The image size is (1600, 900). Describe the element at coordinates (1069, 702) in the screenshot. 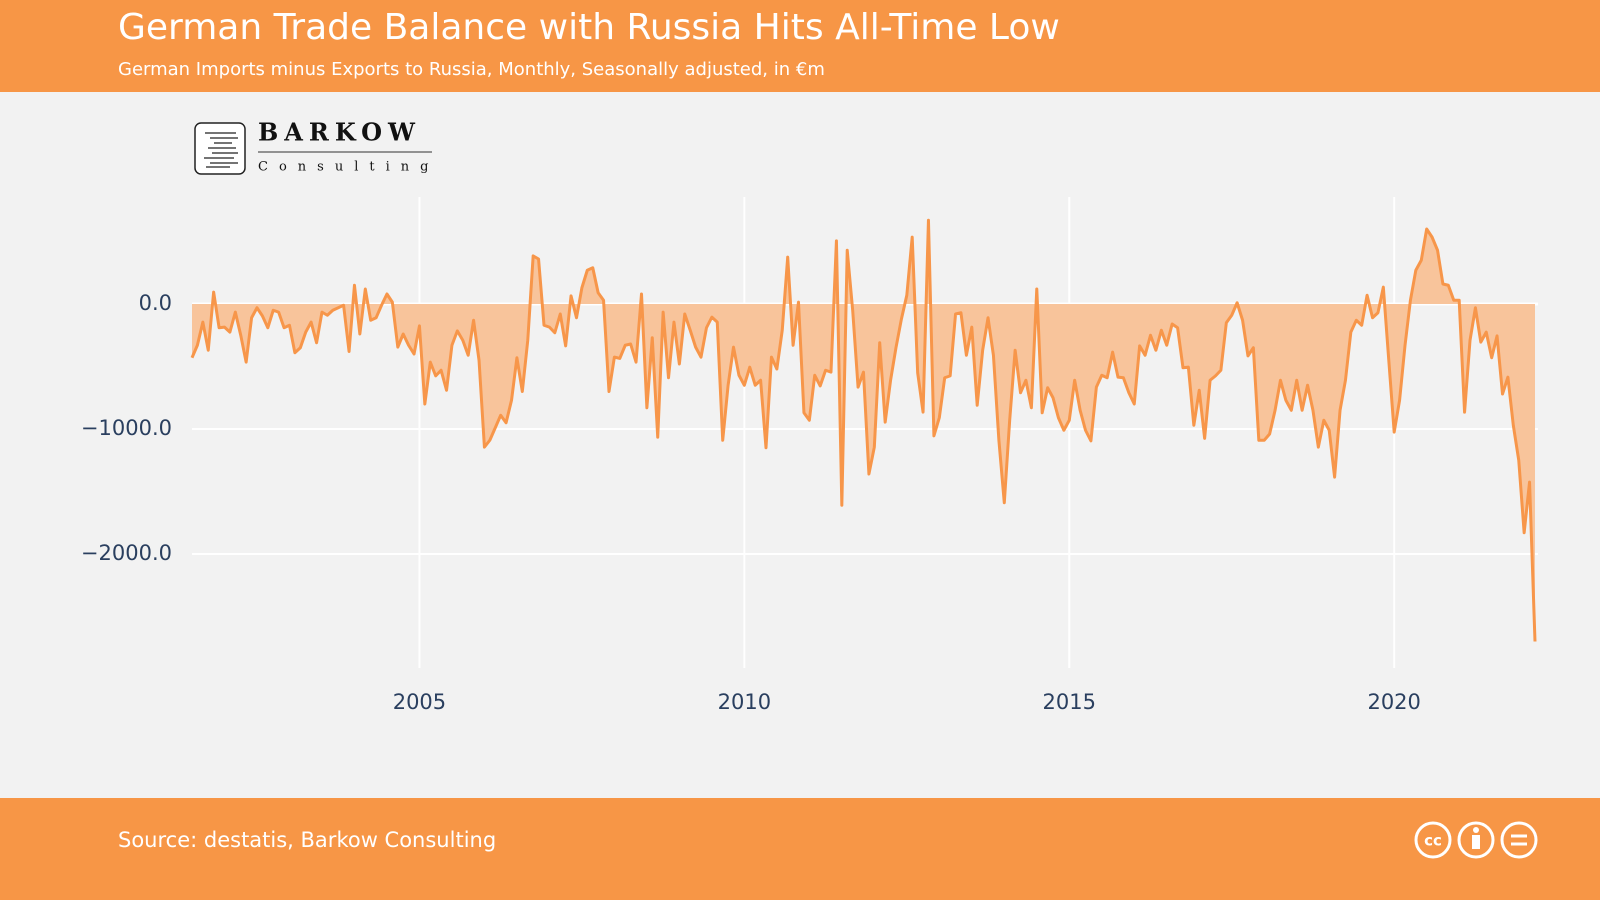

I see `x-tick-label: 2015` at that location.